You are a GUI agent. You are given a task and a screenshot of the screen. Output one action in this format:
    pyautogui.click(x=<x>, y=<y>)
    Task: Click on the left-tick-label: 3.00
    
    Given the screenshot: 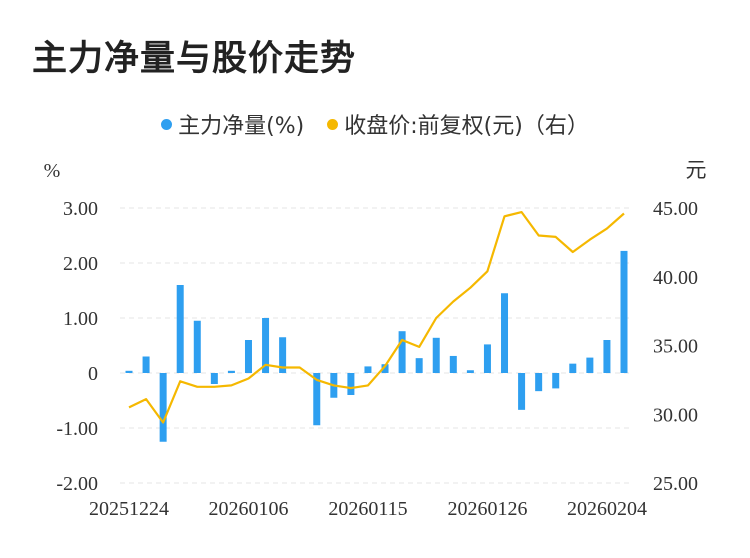 What is the action you would take?
    pyautogui.click(x=80, y=209)
    